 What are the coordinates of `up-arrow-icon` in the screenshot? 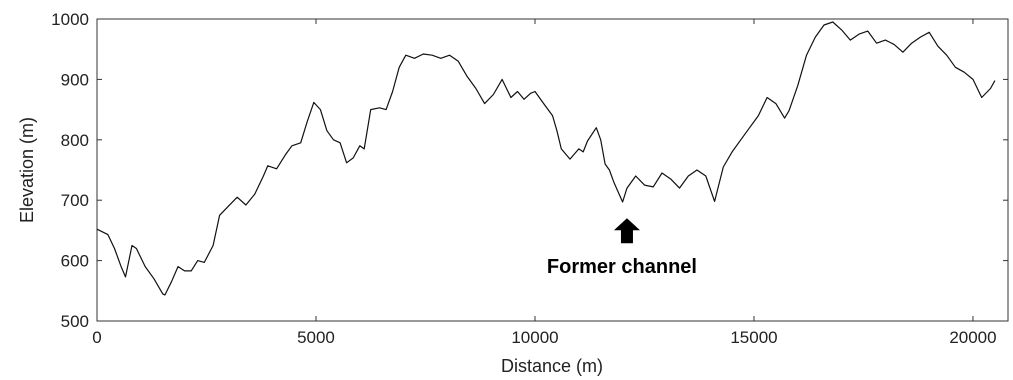 It's located at (626, 231).